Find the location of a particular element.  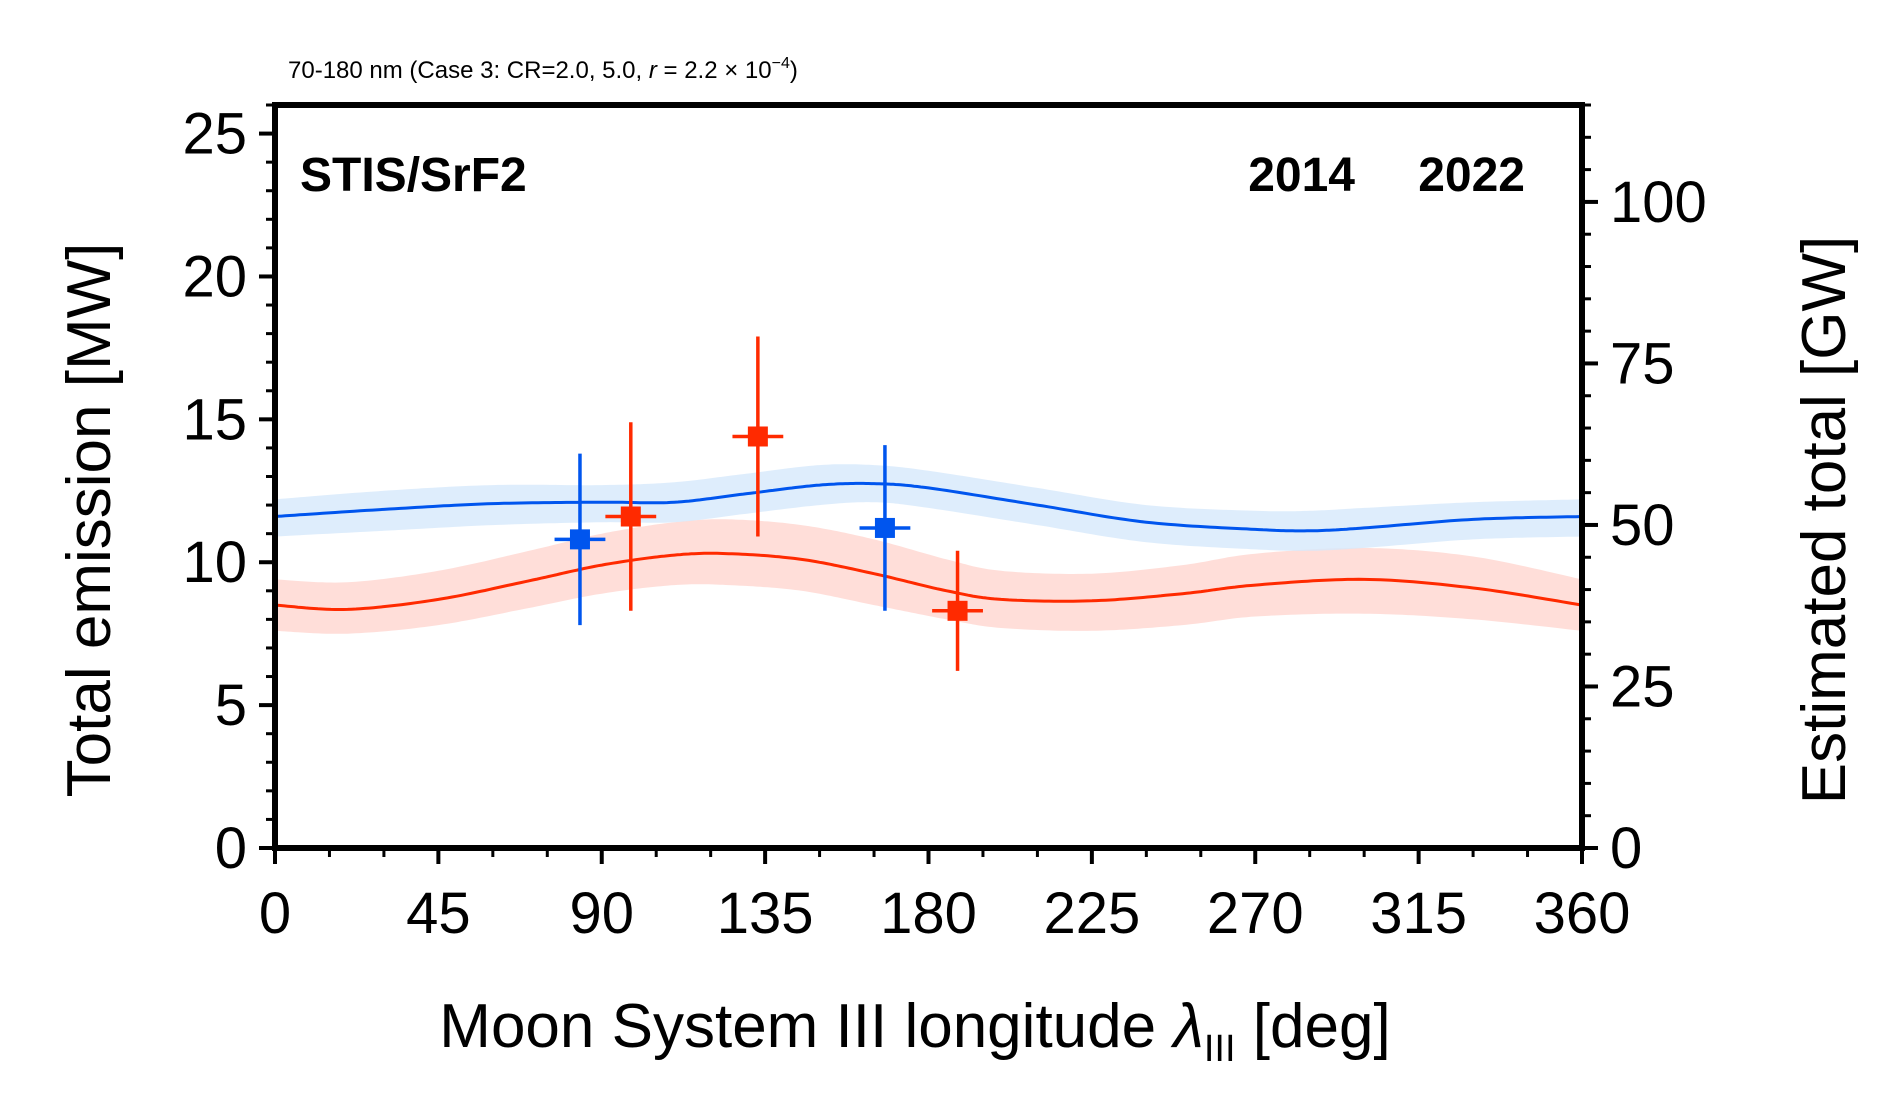

x-axis: 0 45 90 135 180 225 270 315 360 is located at coordinates (945, 897).